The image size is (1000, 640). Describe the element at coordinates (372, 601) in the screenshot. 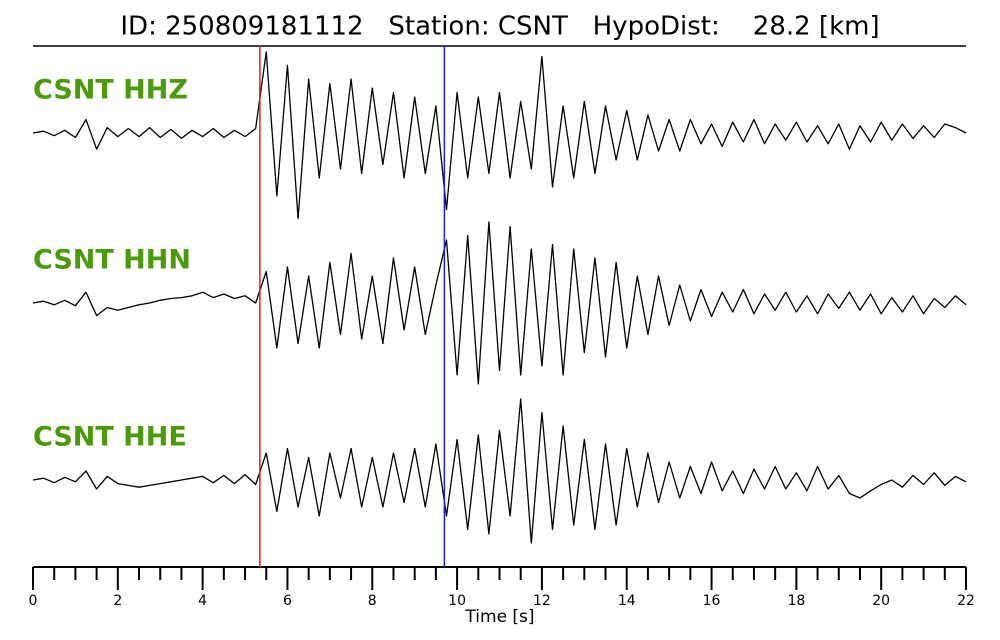

I see `x-tick-label: 8` at that location.